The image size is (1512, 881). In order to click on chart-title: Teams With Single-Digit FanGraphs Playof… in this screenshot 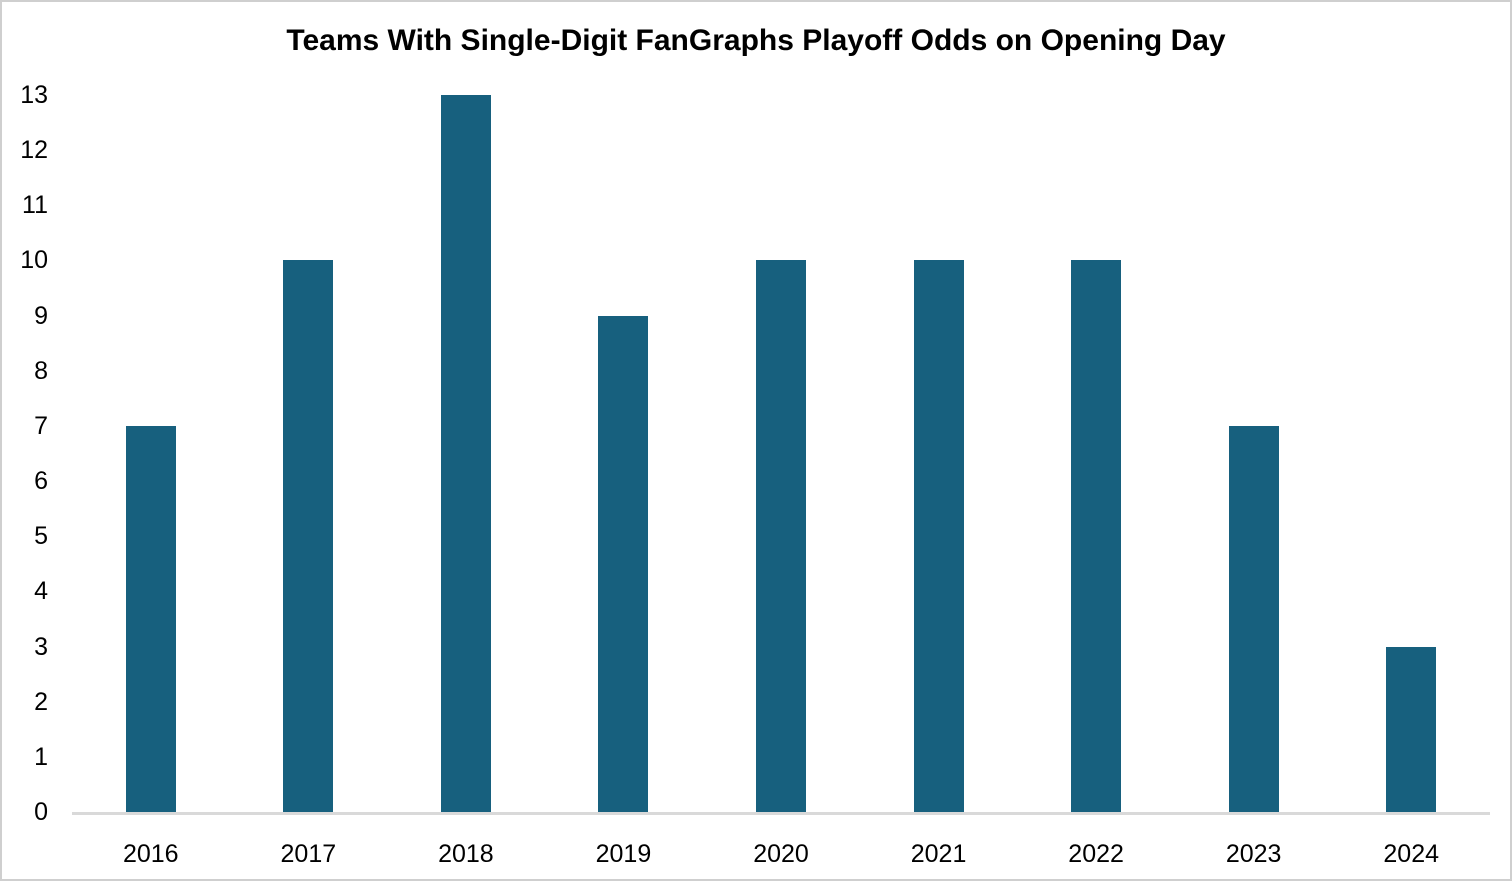, I will do `click(756, 40)`.